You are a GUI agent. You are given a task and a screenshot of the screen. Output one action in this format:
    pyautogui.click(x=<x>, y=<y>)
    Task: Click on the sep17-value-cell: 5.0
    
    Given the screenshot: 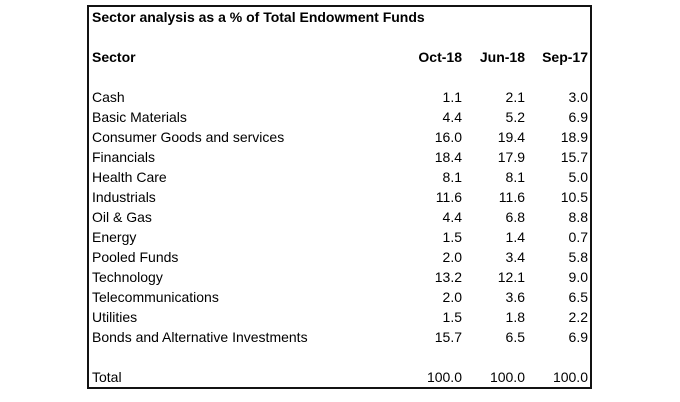 What is the action you would take?
    pyautogui.click(x=578, y=177)
    